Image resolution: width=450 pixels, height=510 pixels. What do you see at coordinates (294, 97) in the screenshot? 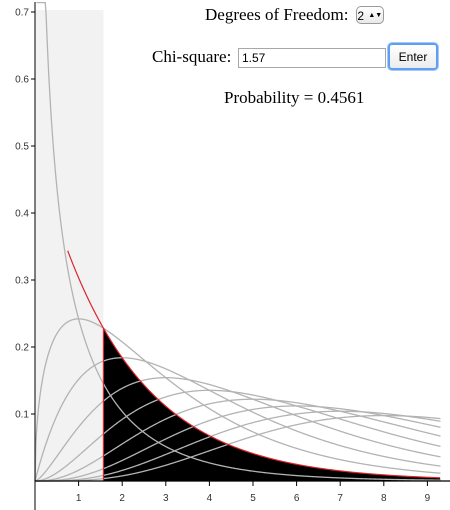
I see `probability-readout: Probability = 0.4561` at bounding box center [294, 97].